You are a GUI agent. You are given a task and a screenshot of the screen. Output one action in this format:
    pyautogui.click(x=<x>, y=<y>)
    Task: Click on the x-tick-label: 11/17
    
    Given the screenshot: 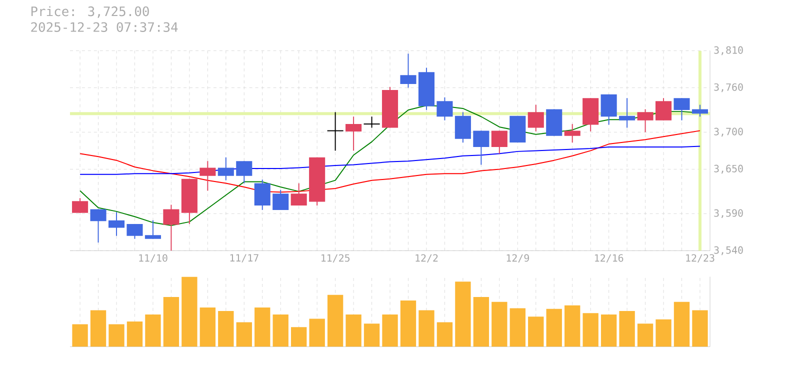 What is the action you would take?
    pyautogui.click(x=244, y=258)
    